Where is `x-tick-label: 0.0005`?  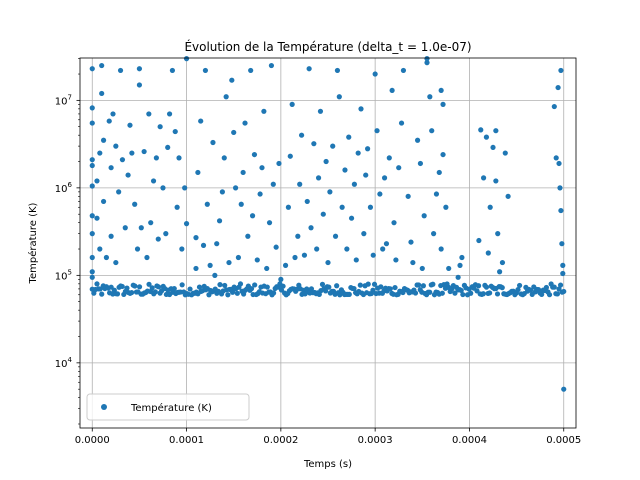 x-tick-label: 0.0005 is located at coordinates (563, 440).